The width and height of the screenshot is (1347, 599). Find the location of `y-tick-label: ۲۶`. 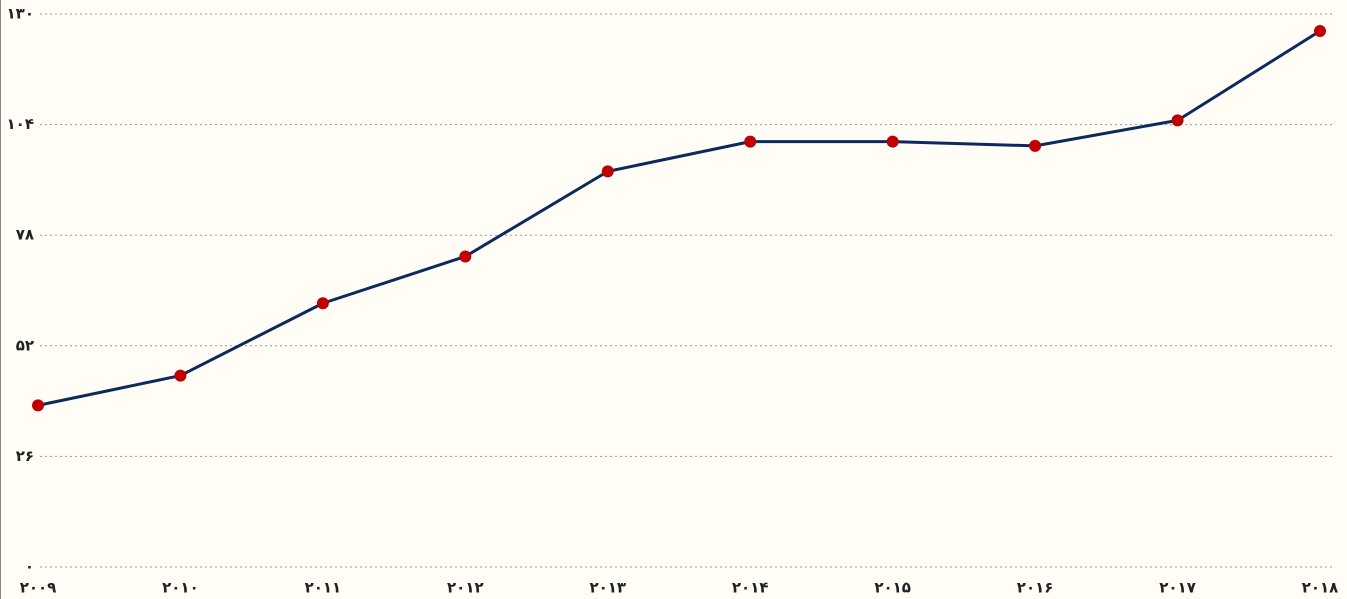

y-tick-label: ۲۶ is located at coordinates (25, 456).